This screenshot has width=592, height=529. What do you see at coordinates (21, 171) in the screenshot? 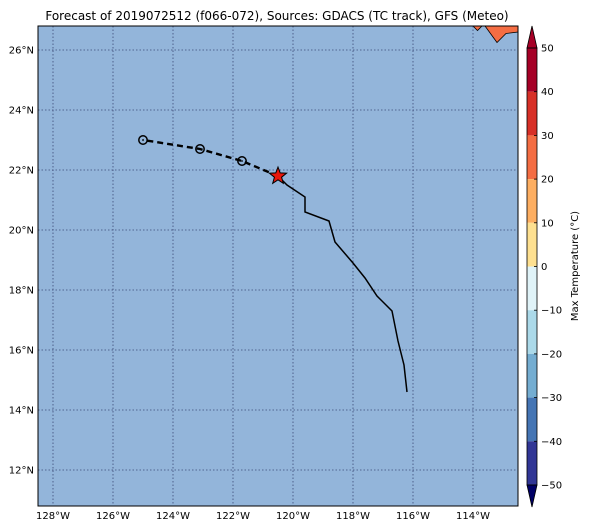
I see `latitude-tick-label: 22°N` at bounding box center [21, 171].